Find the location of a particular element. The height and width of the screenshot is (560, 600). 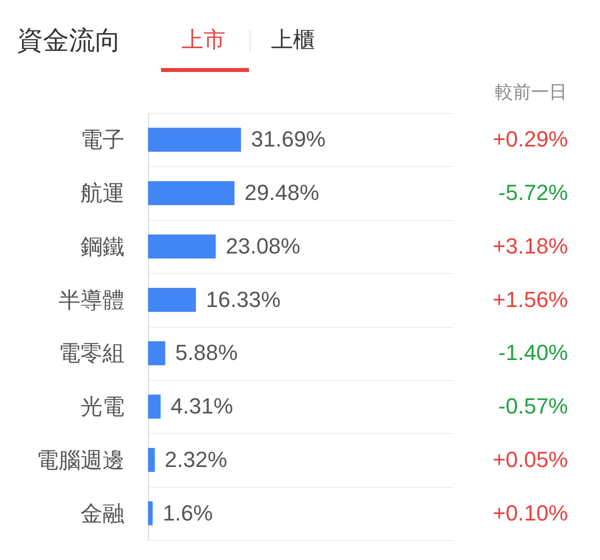

chart-title: 資金流向 is located at coordinates (69, 40).